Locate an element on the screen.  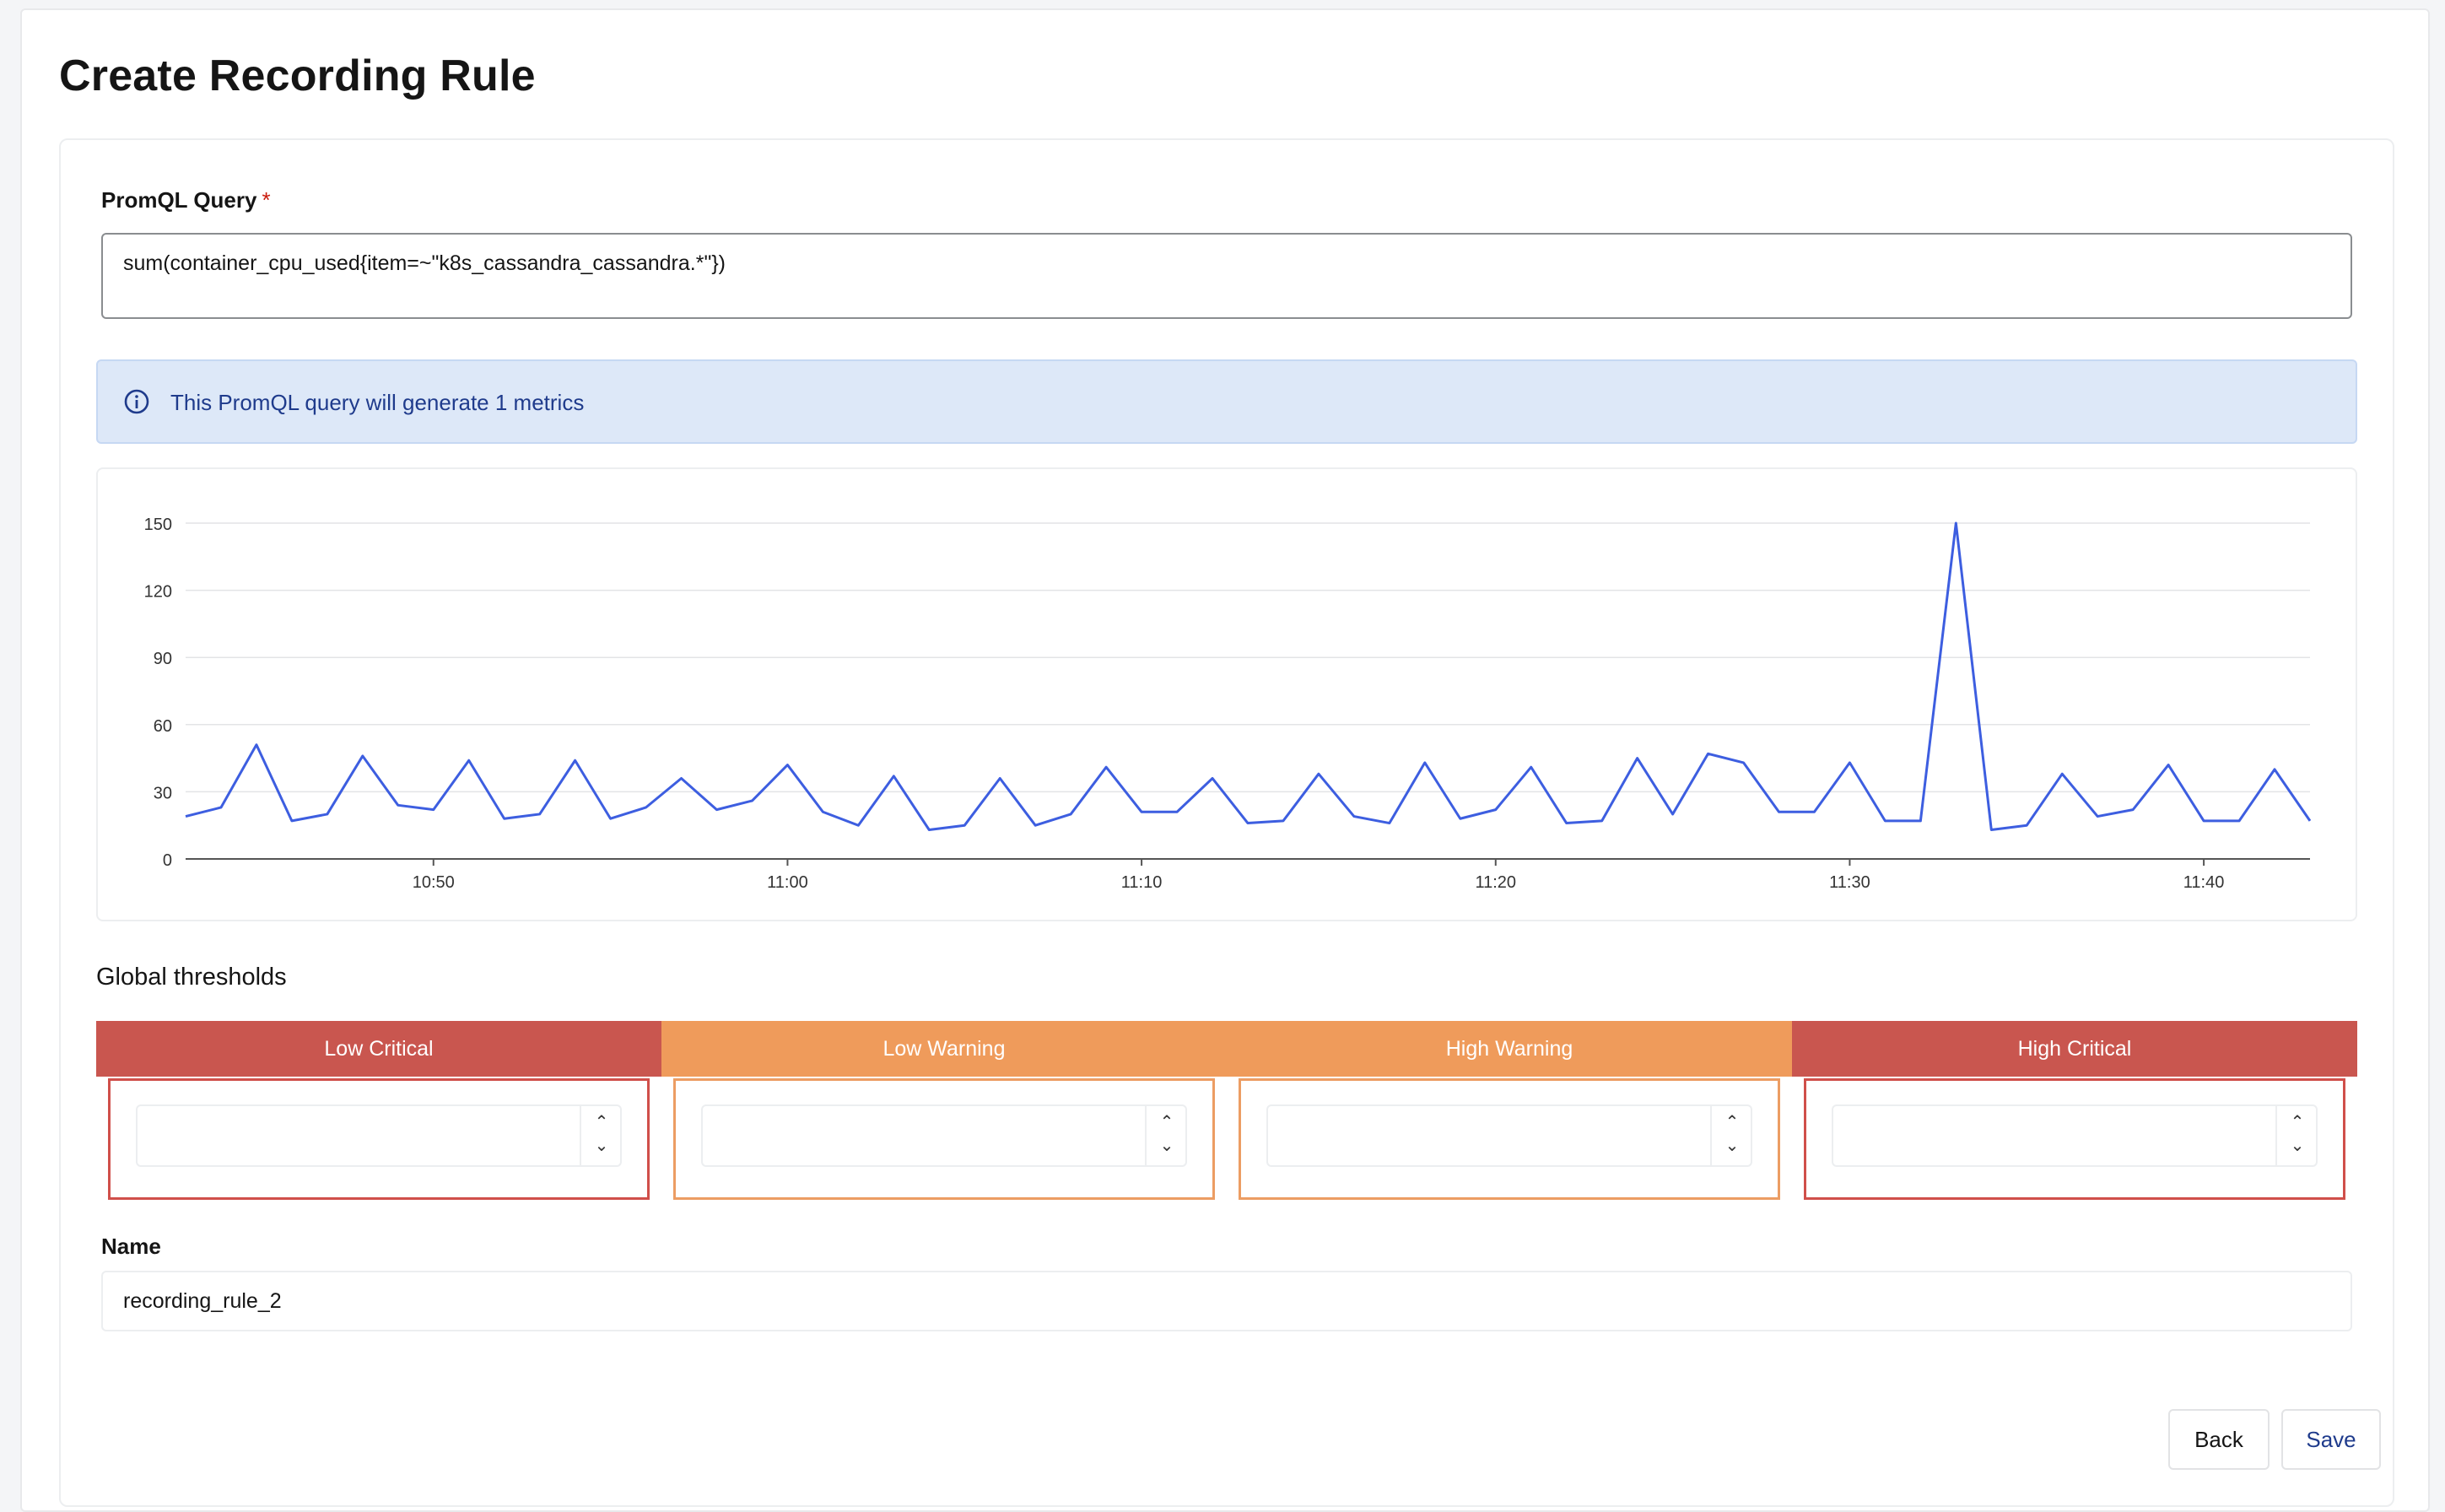
name-label: Name is located at coordinates (131, 1246).